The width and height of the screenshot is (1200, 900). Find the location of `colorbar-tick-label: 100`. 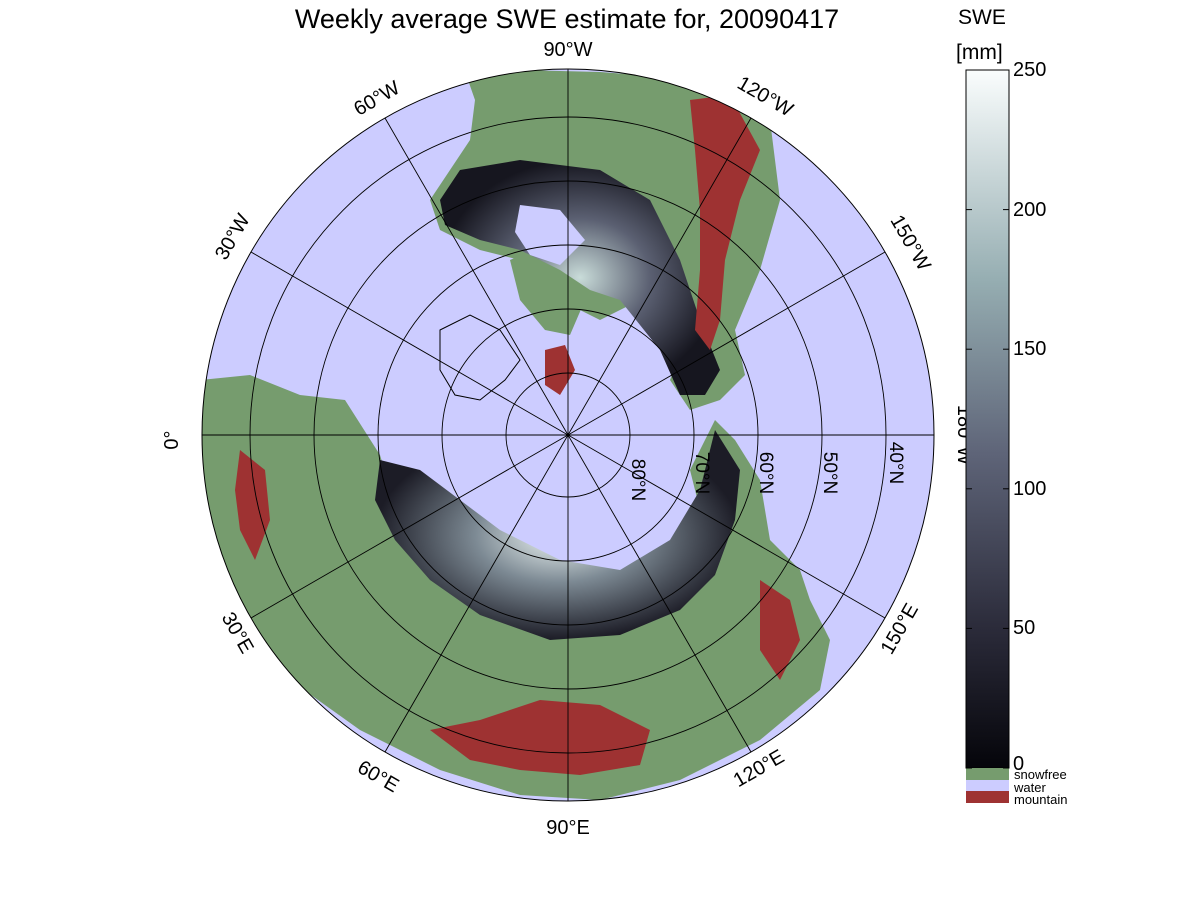

colorbar-tick-label: 100 is located at coordinates (1030, 488).